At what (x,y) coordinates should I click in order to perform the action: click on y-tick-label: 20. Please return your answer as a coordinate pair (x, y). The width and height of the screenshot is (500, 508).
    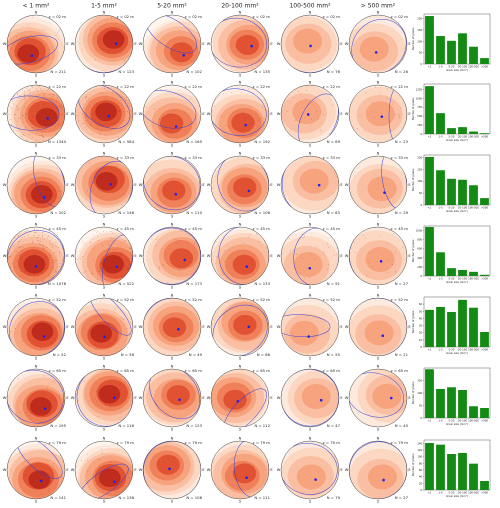
    Looking at the image, I should click on (421, 483).